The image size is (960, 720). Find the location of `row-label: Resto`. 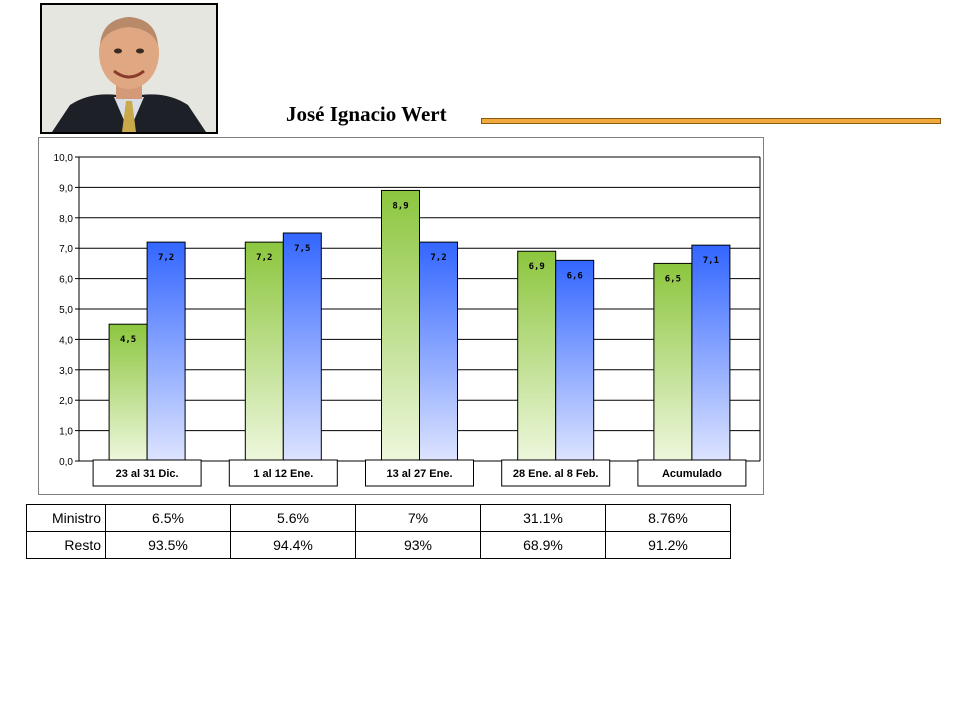

row-label: Resto is located at coordinates (66, 545).